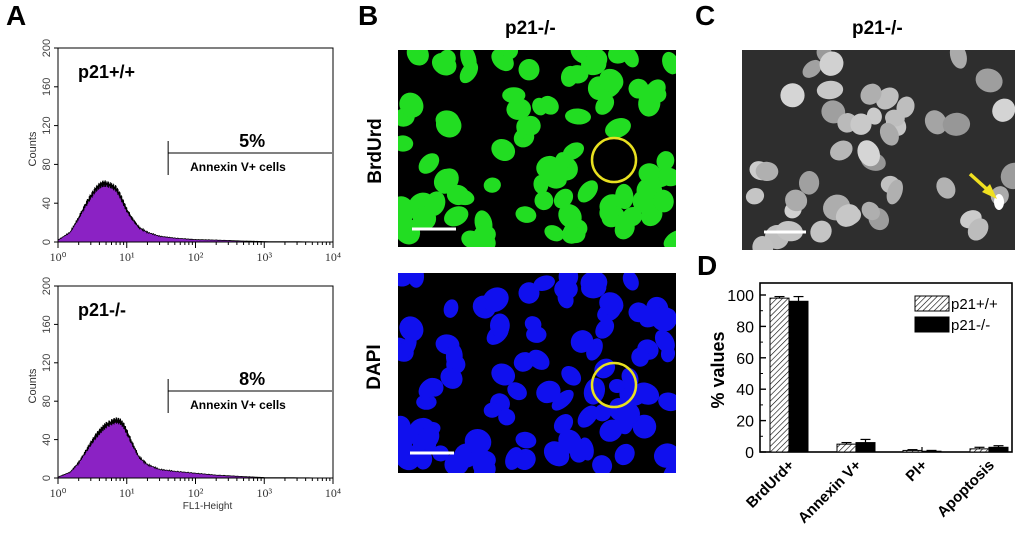 Image resolution: width=1024 pixels, height=540 pixels. I want to click on panel-letter-b: B, so click(368, 15).